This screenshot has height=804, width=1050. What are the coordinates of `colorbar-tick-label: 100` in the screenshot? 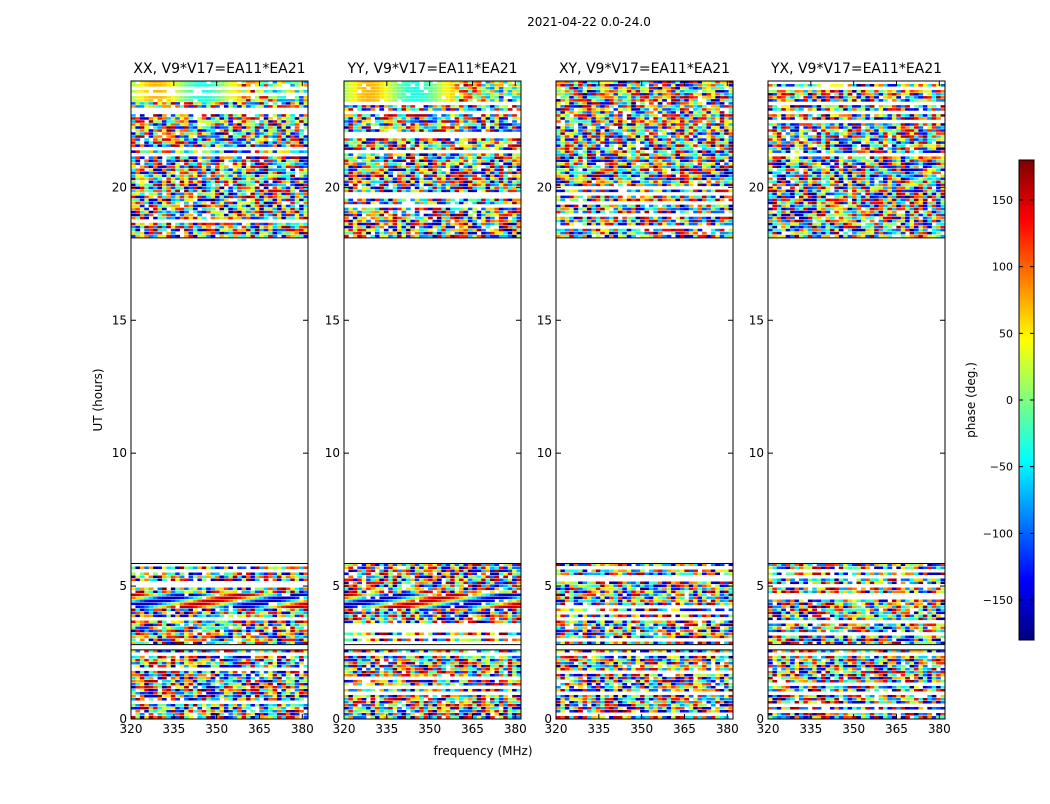 It's located at (1002, 267).